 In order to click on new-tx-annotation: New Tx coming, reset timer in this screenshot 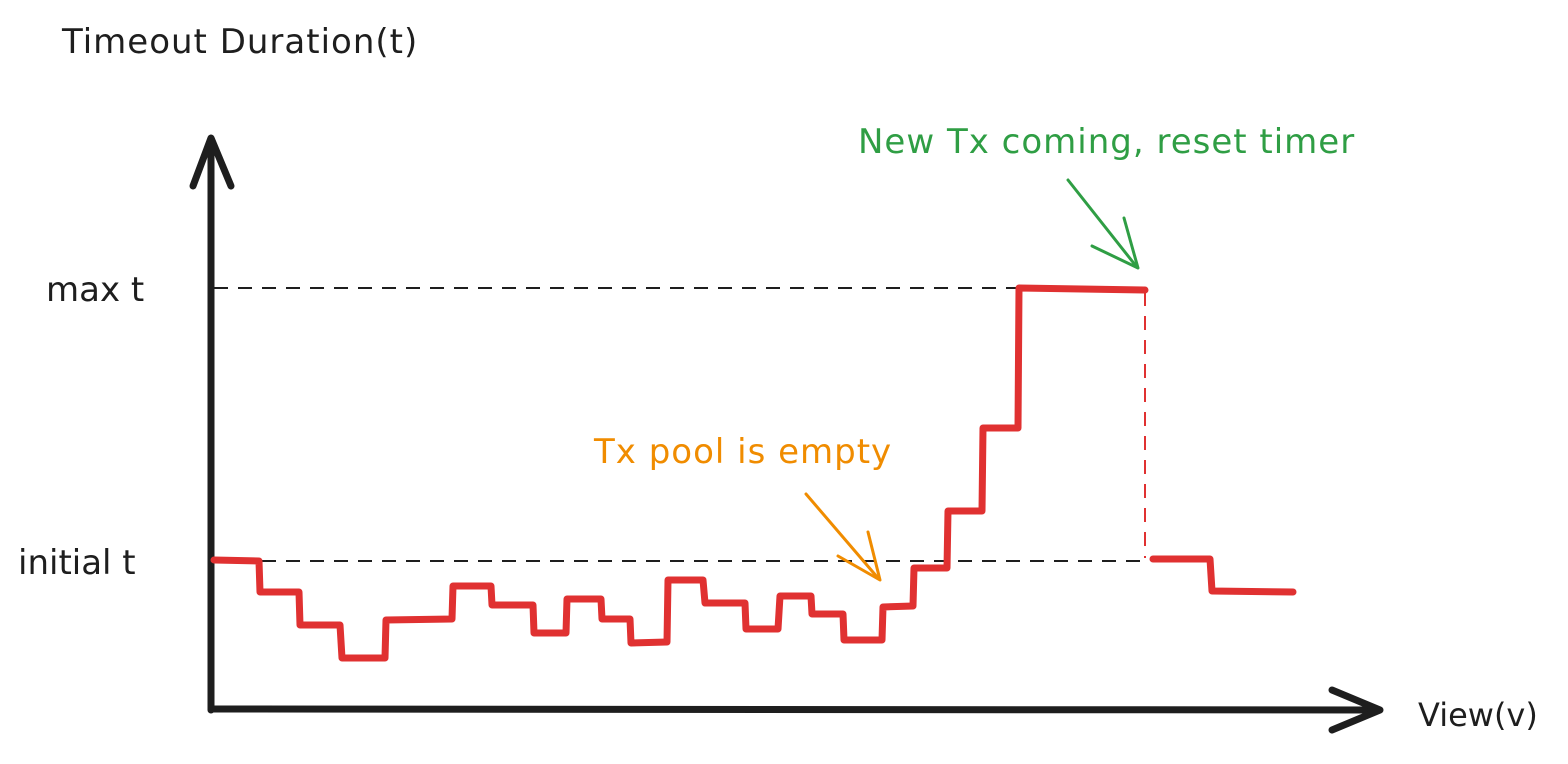, I will do `click(1107, 142)`.